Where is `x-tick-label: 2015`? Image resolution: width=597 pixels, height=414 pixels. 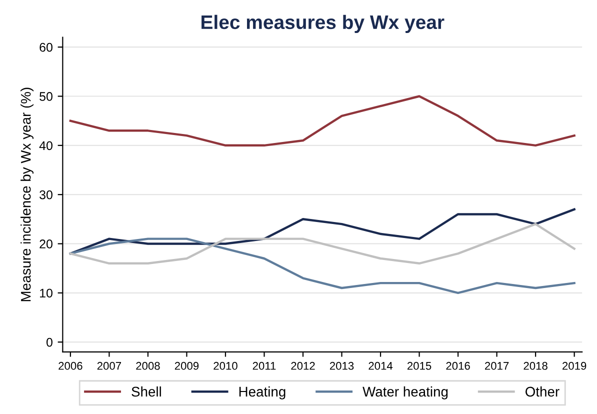
x-tick-label: 2015 is located at coordinates (419, 366).